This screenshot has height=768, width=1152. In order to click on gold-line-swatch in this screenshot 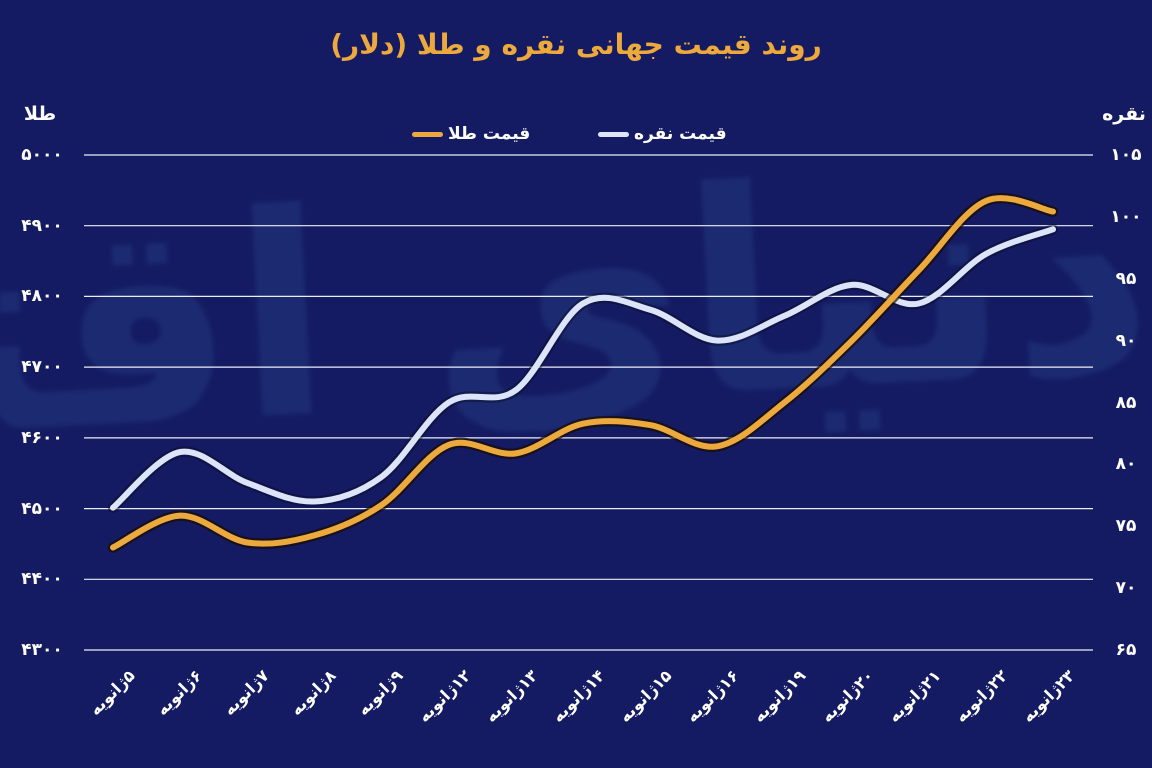, I will do `click(427, 134)`.